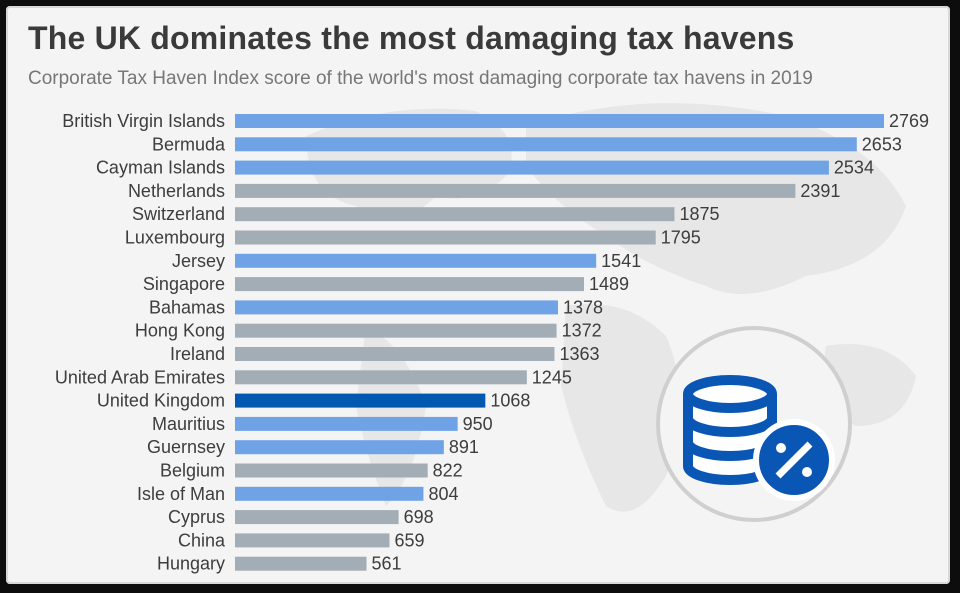 The height and width of the screenshot is (593, 960). What do you see at coordinates (552, 377) in the screenshot?
I see `value-label: 1245` at bounding box center [552, 377].